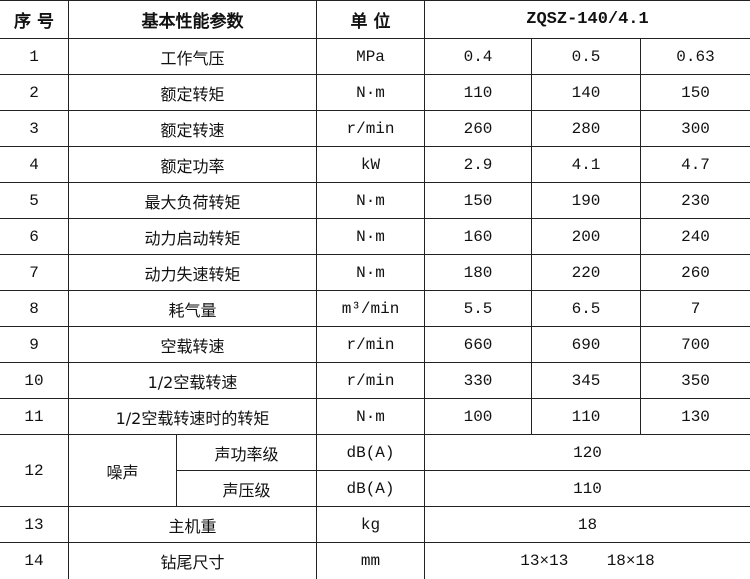 This screenshot has height=579, width=750. I want to click on row-value: 180, so click(478, 272).